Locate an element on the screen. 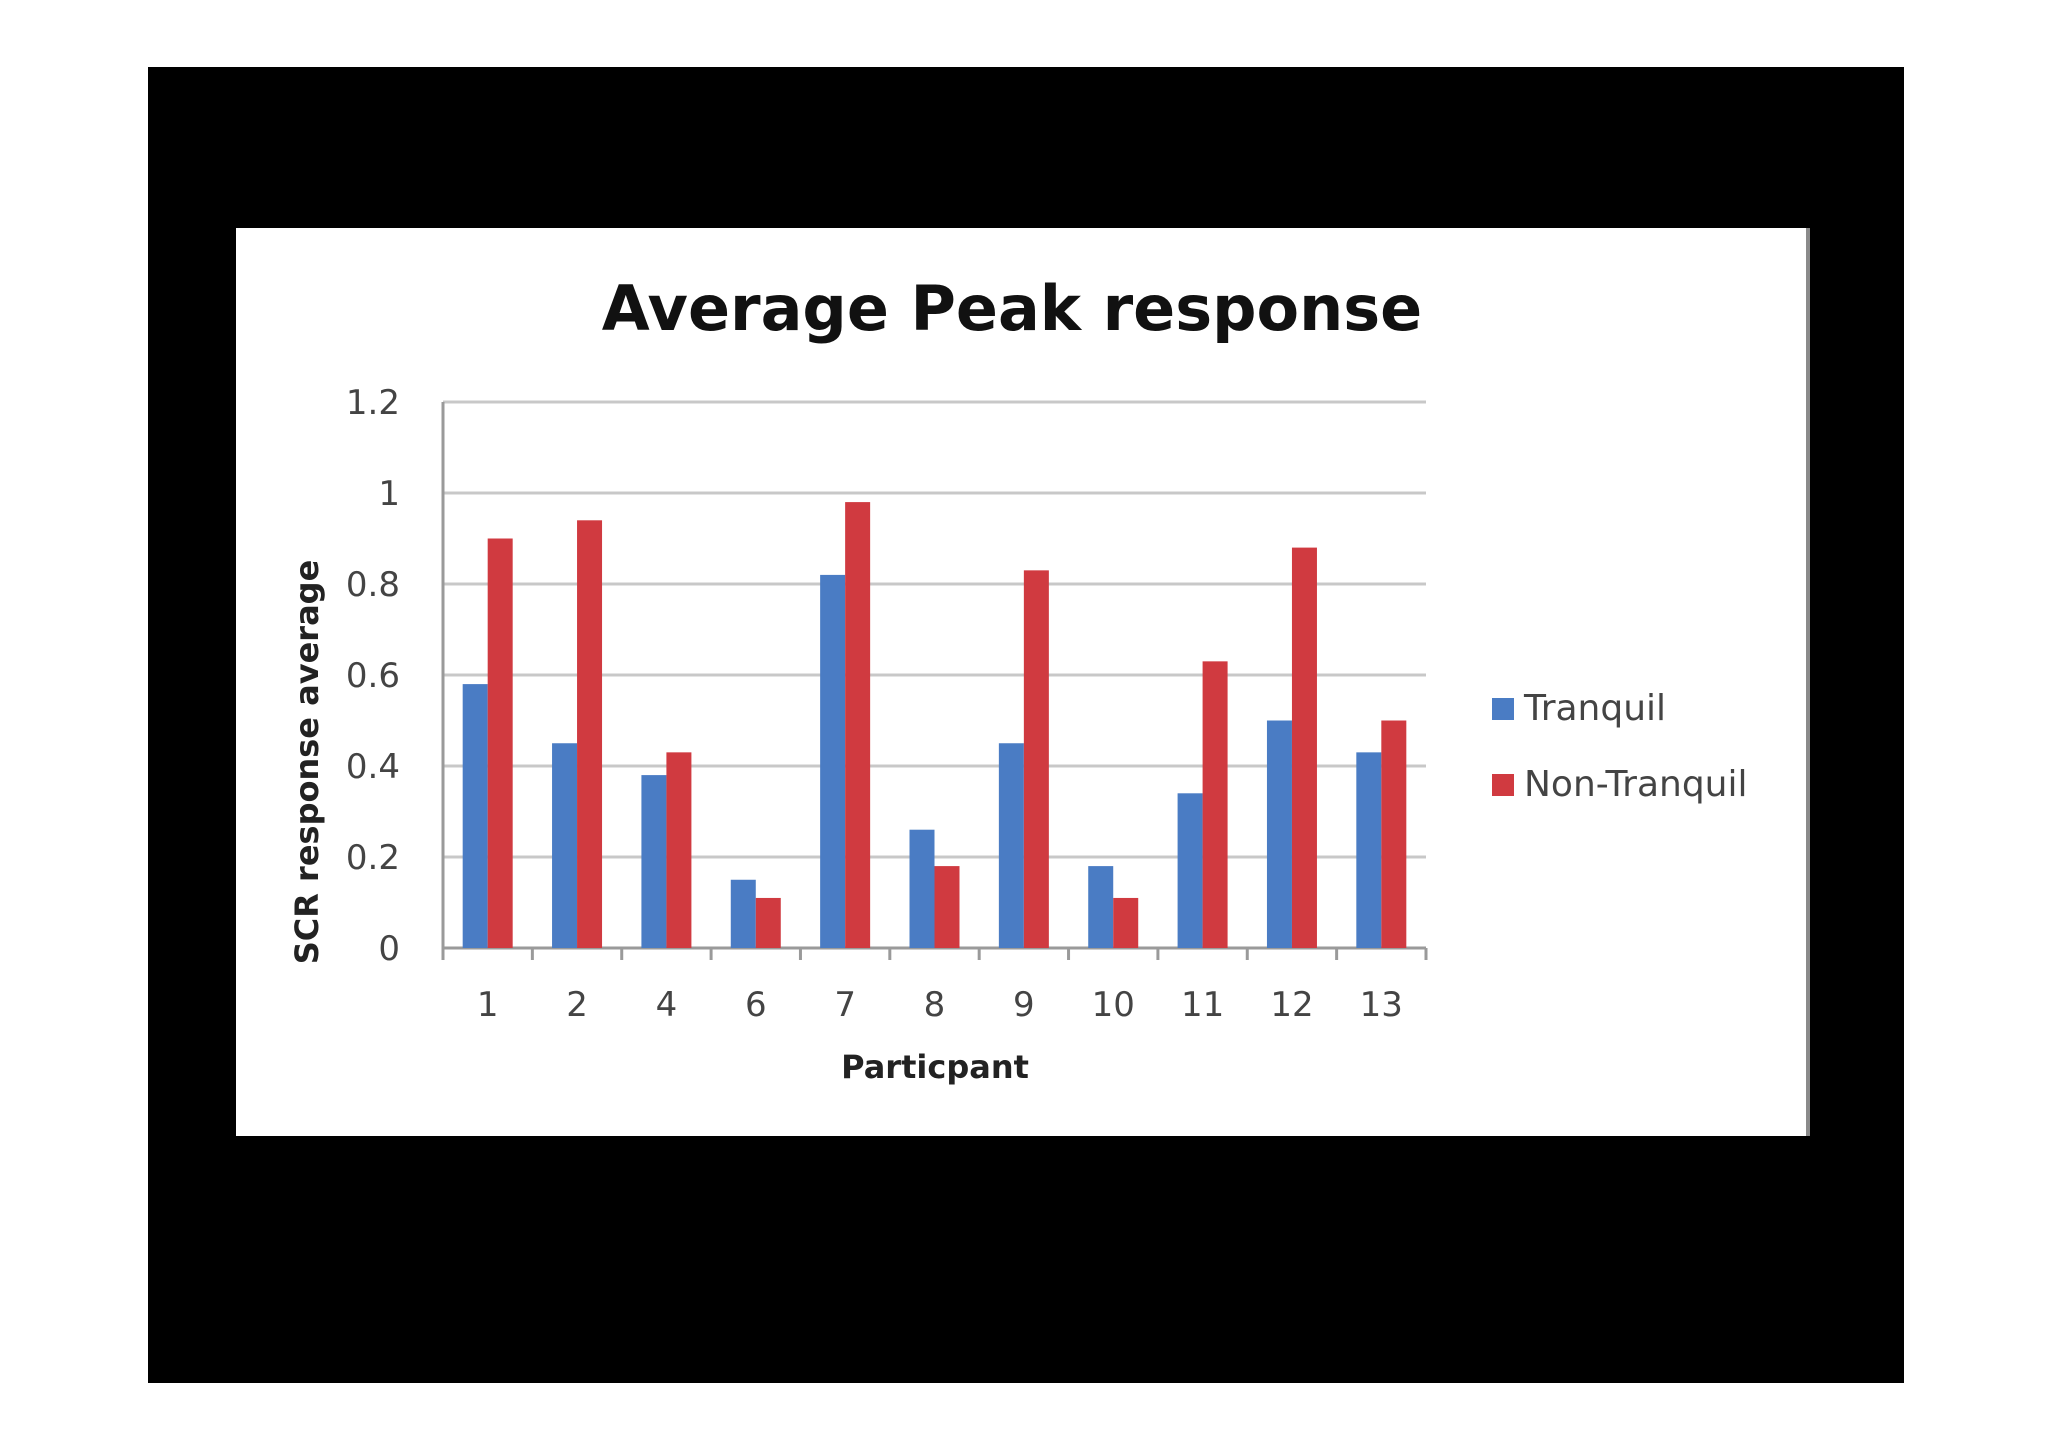 This screenshot has width=2048, height=1448. legend-label: Non-Tranquil is located at coordinates (1636, 784).